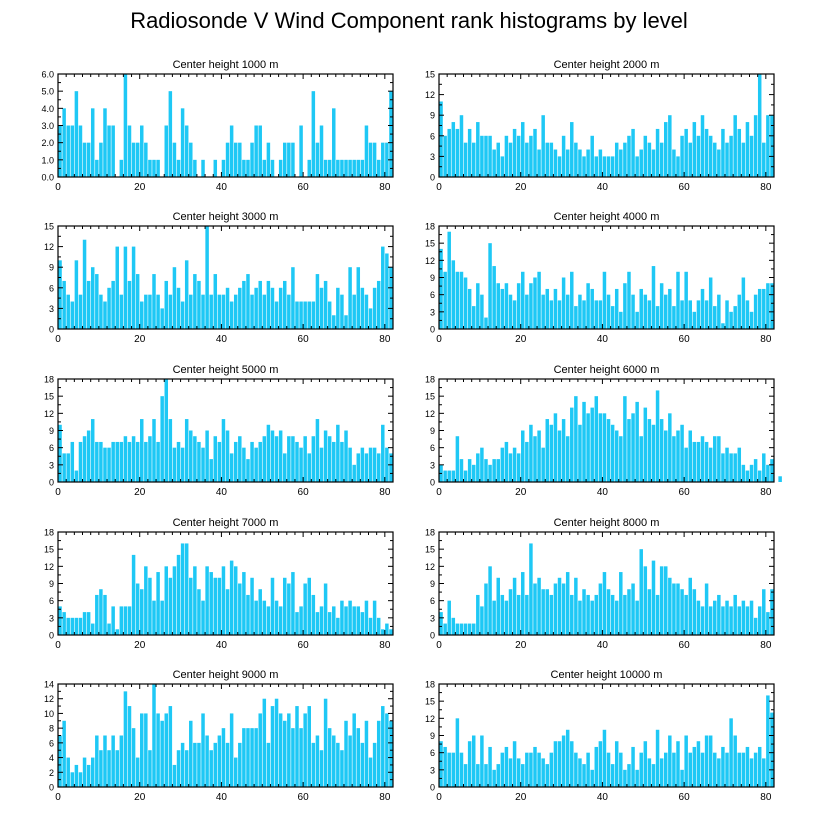 This screenshot has height=824, width=818. What do you see at coordinates (58, 645) in the screenshot?
I see `x-tick-label: 0` at bounding box center [58, 645].